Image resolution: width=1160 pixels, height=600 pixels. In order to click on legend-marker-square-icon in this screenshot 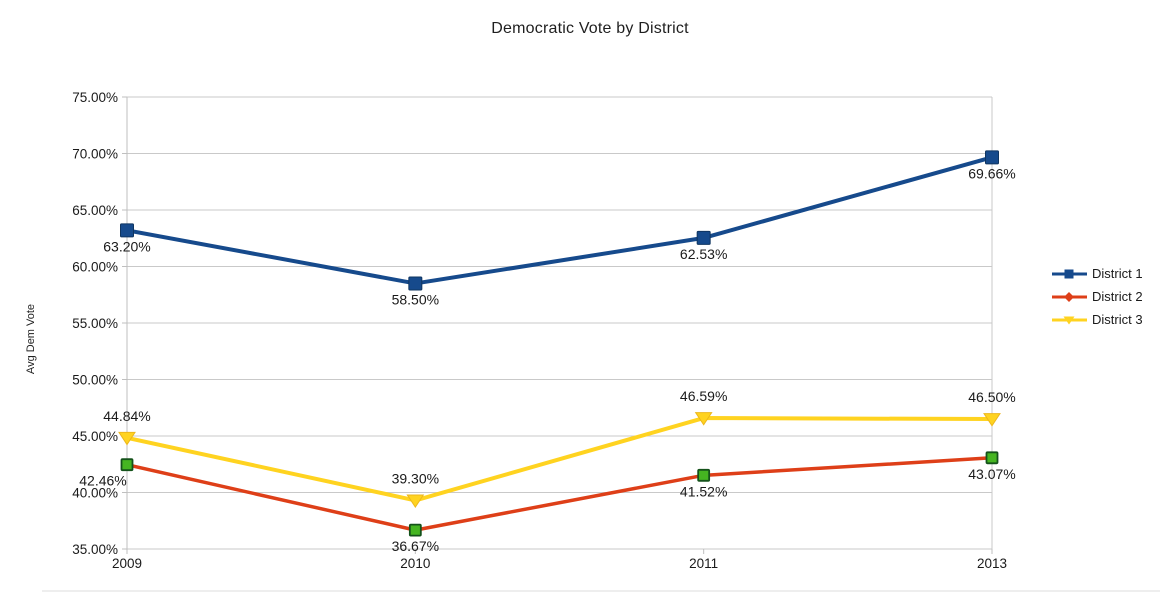, I will do `click(1069, 273)`.